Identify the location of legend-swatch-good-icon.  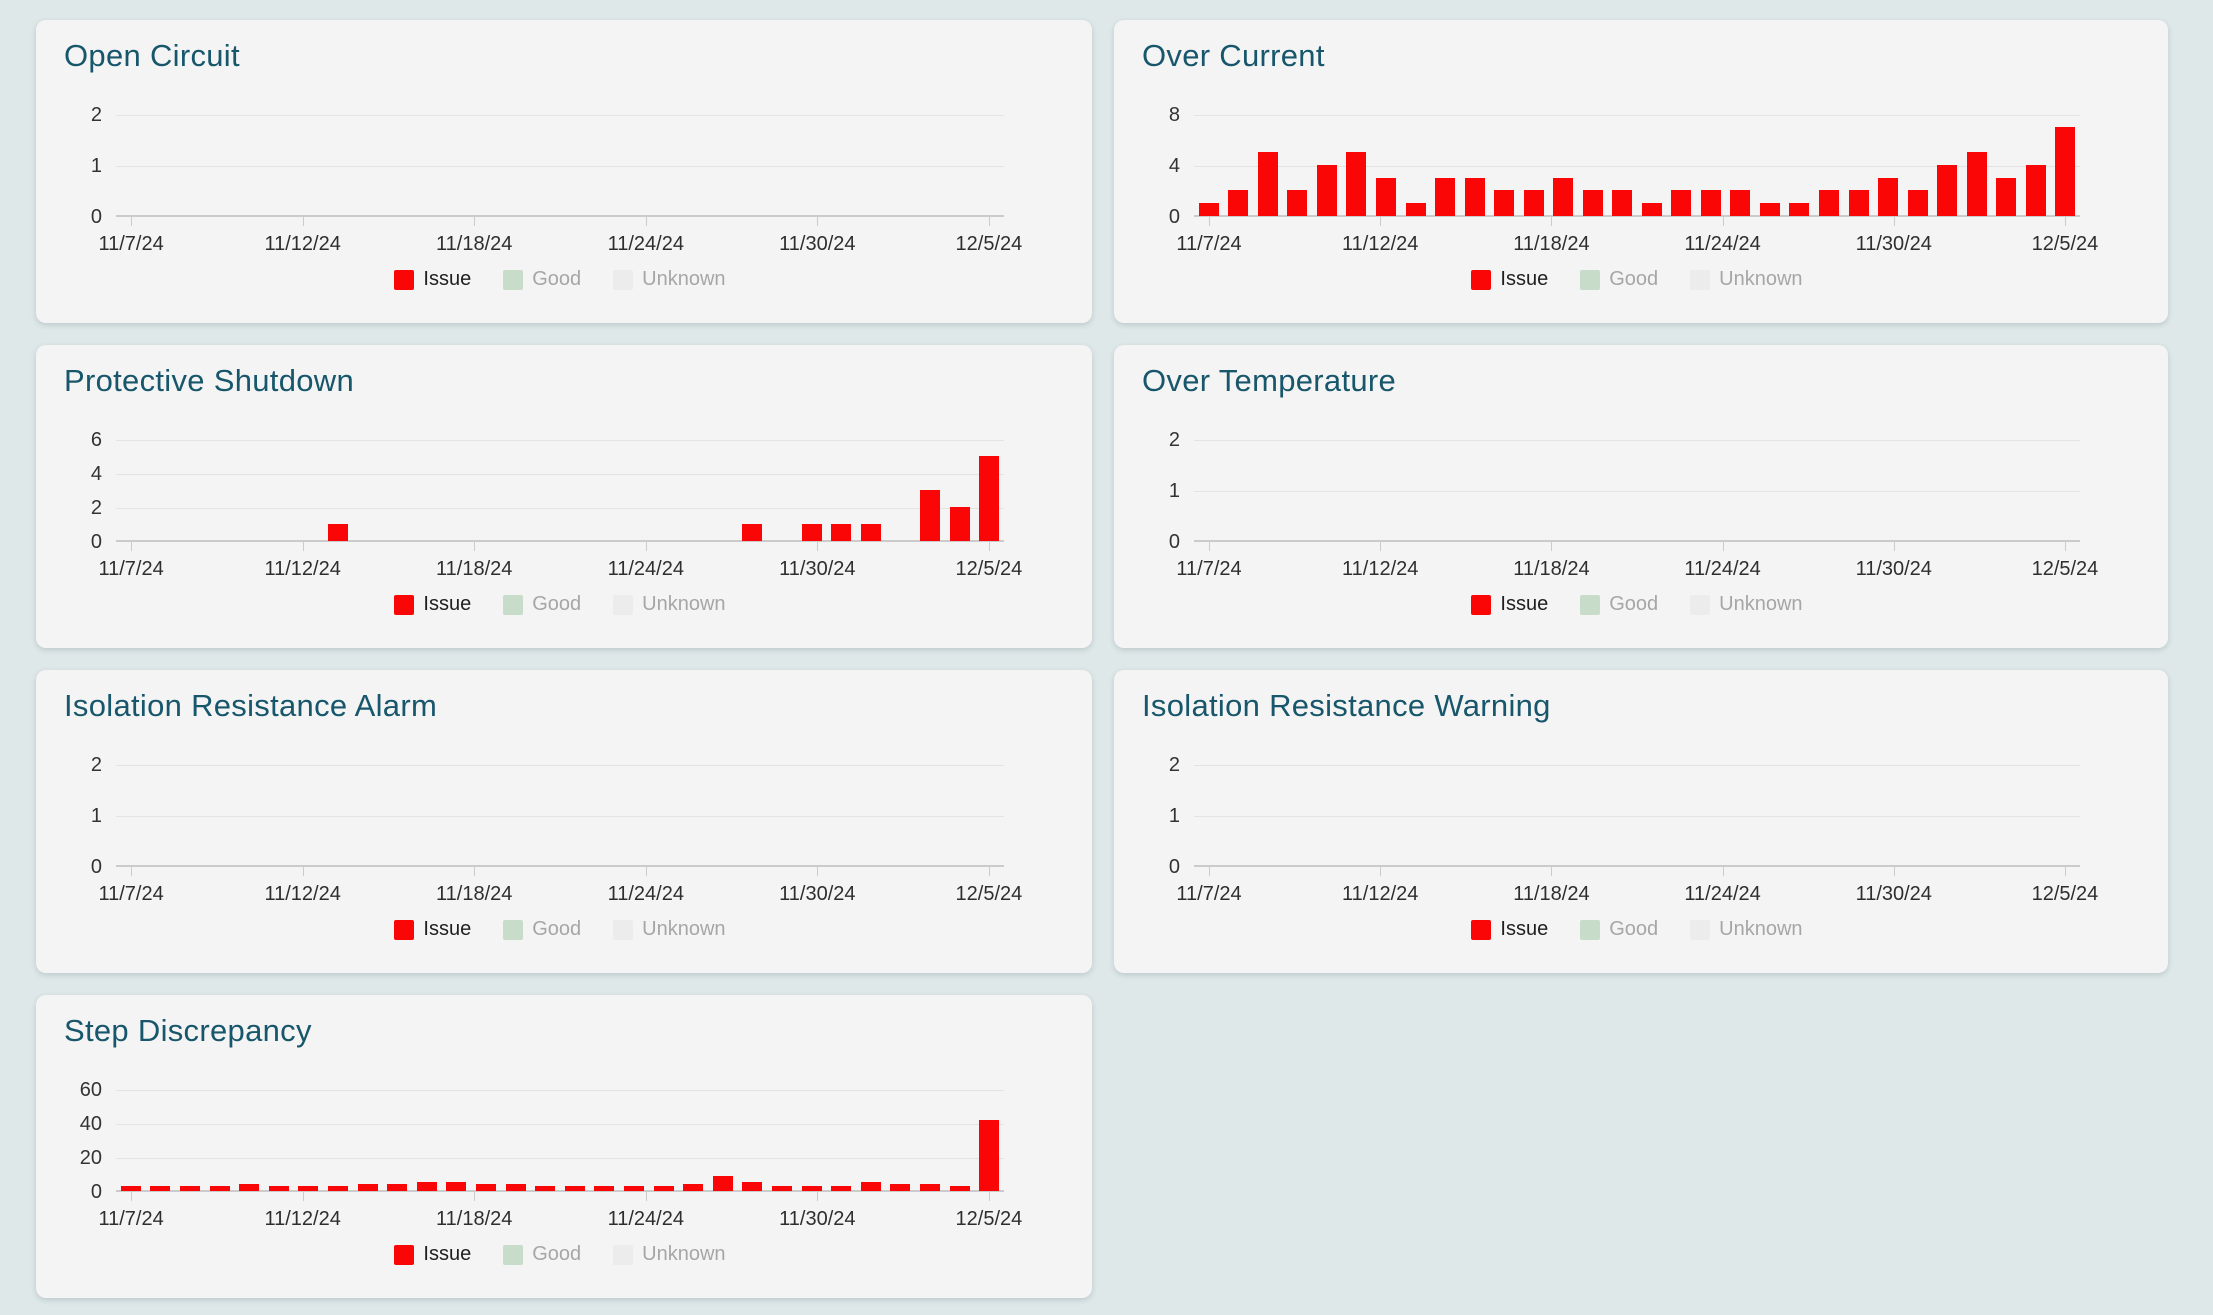
(513, 279).